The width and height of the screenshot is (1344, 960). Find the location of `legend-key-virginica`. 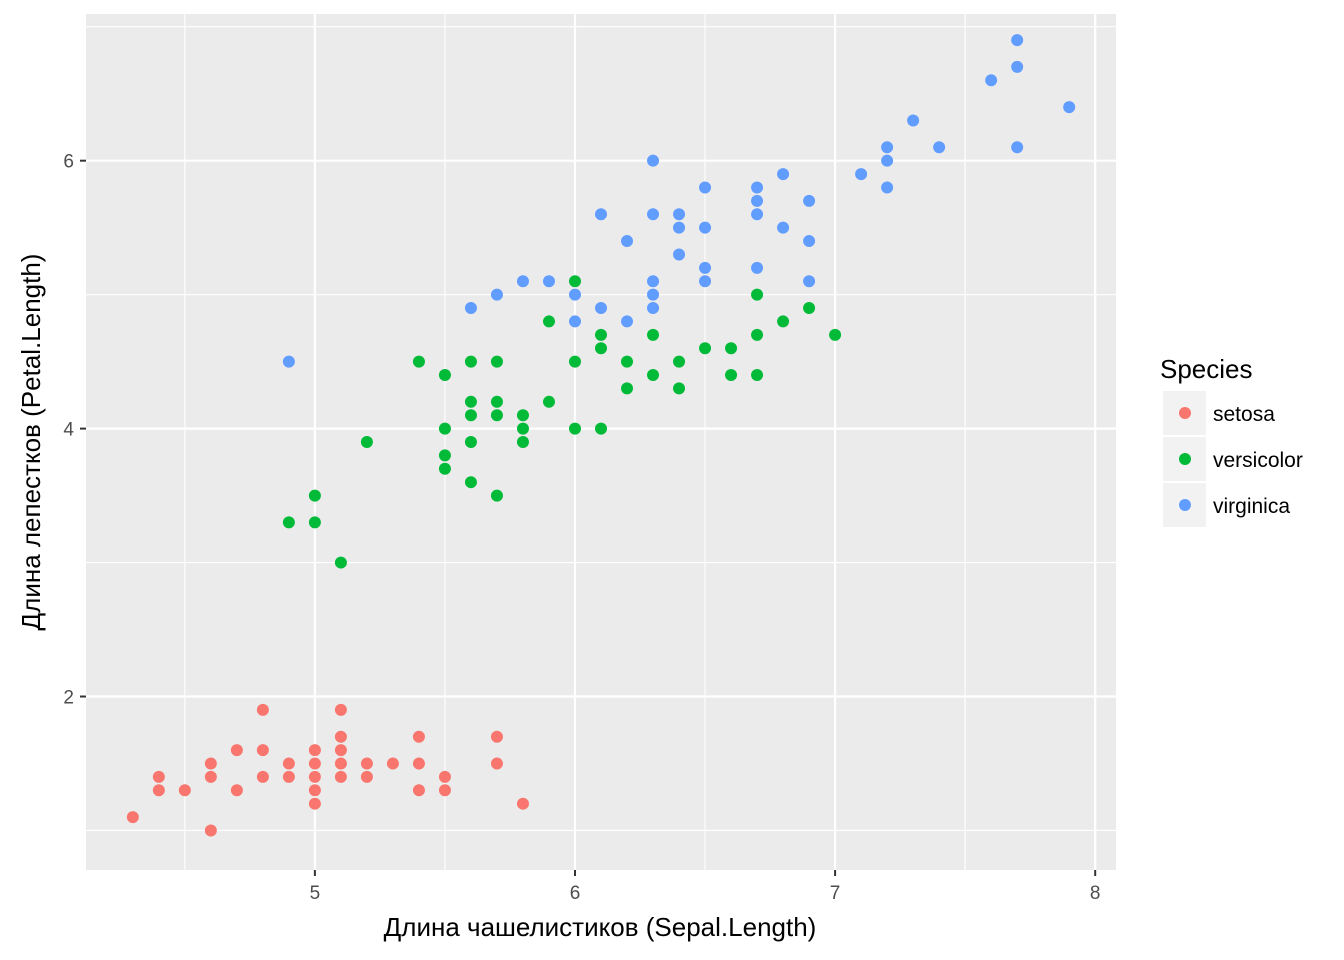

legend-key-virginica is located at coordinates (1185, 505).